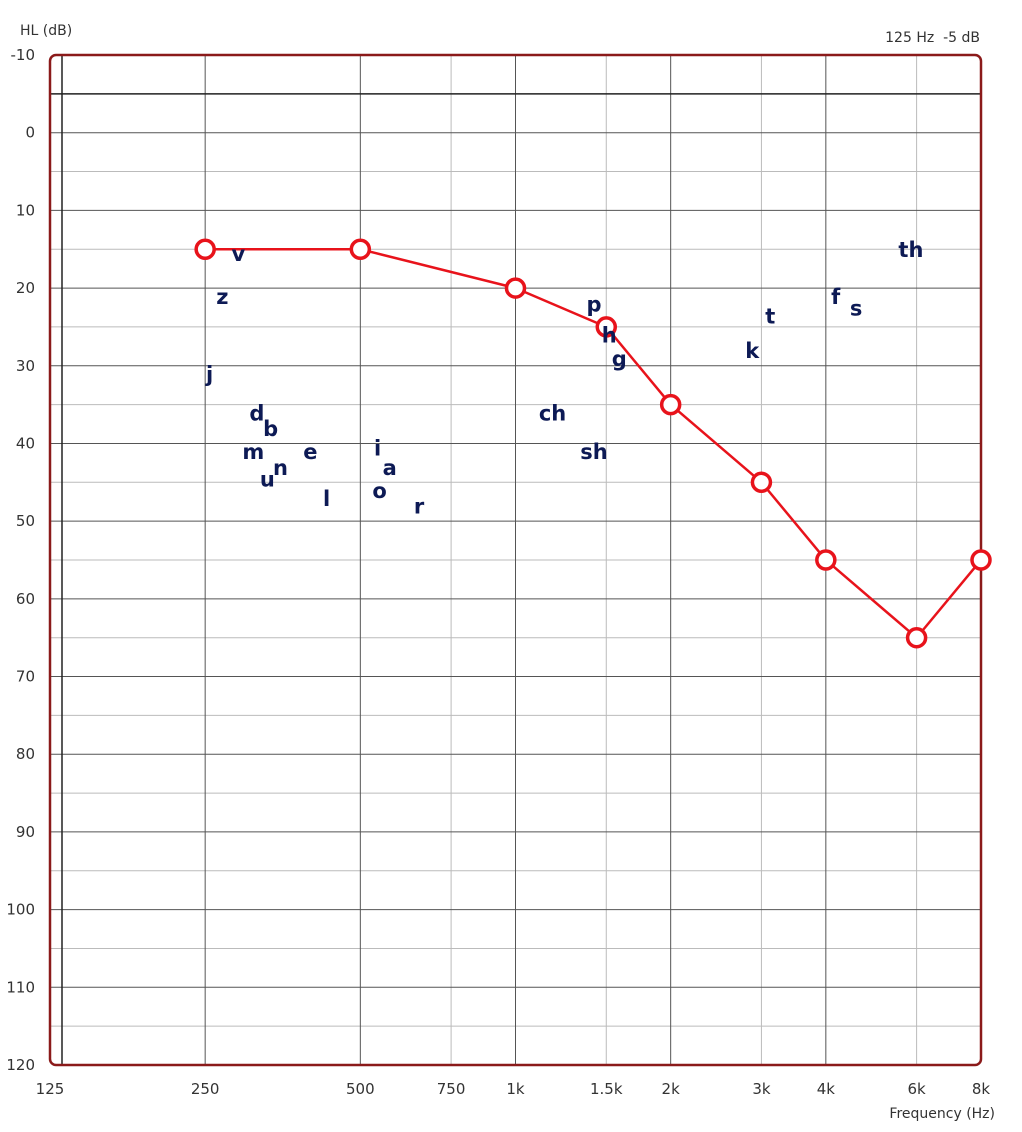 This screenshot has height=1132, width=1022. I want to click on x-axis-ticks: 125 250 500 750 1k 1.5k 2k 3k 4k 6k 8k, so click(513, 1089).